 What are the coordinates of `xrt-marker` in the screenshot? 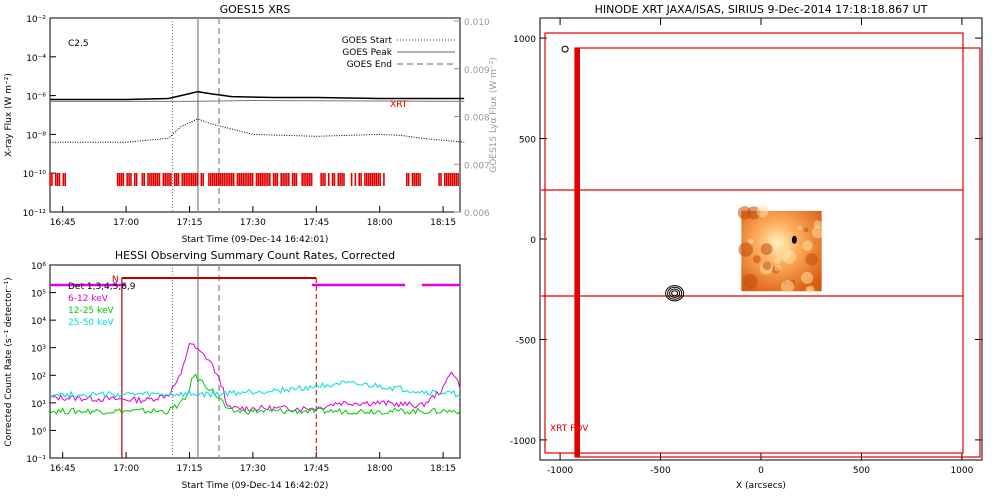 It's located at (565, 49).